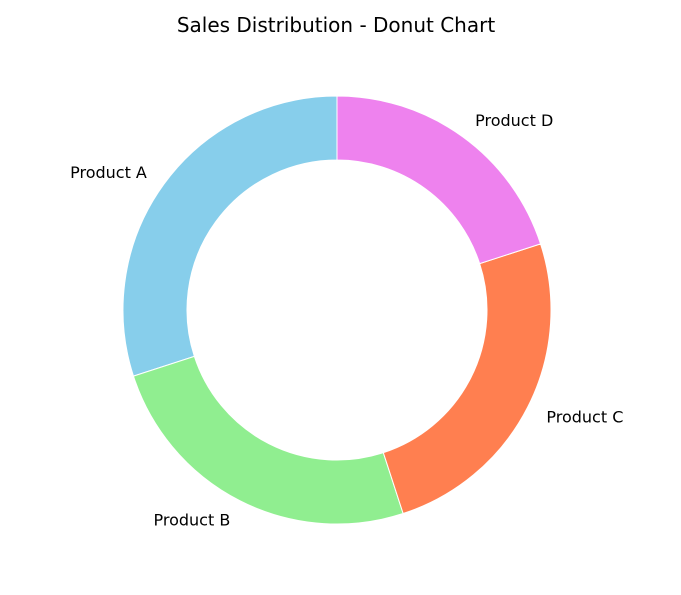 This screenshot has height=595, width=681. What do you see at coordinates (584, 417) in the screenshot?
I see `slice-label-product-c: Product C` at bounding box center [584, 417].